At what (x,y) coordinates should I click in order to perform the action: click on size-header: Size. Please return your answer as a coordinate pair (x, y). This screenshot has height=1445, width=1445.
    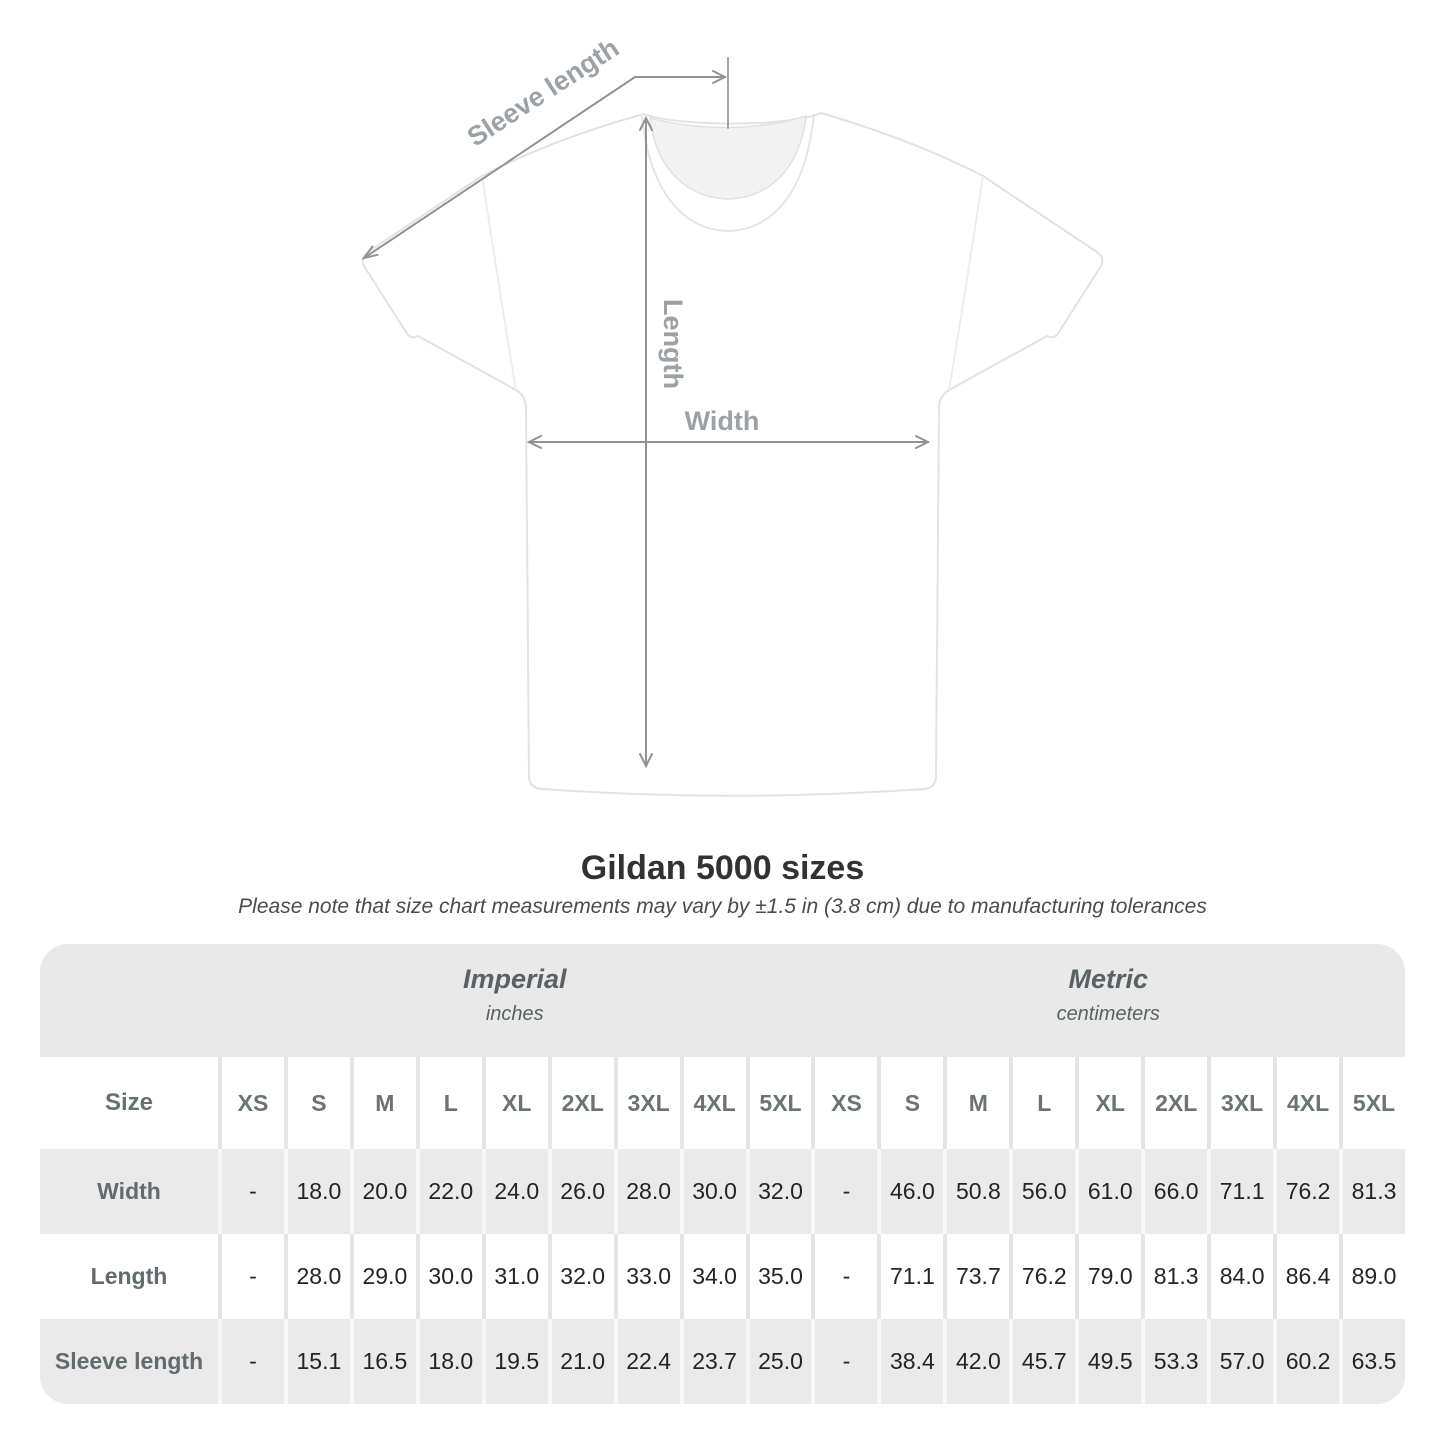
    Looking at the image, I should click on (129, 1102).